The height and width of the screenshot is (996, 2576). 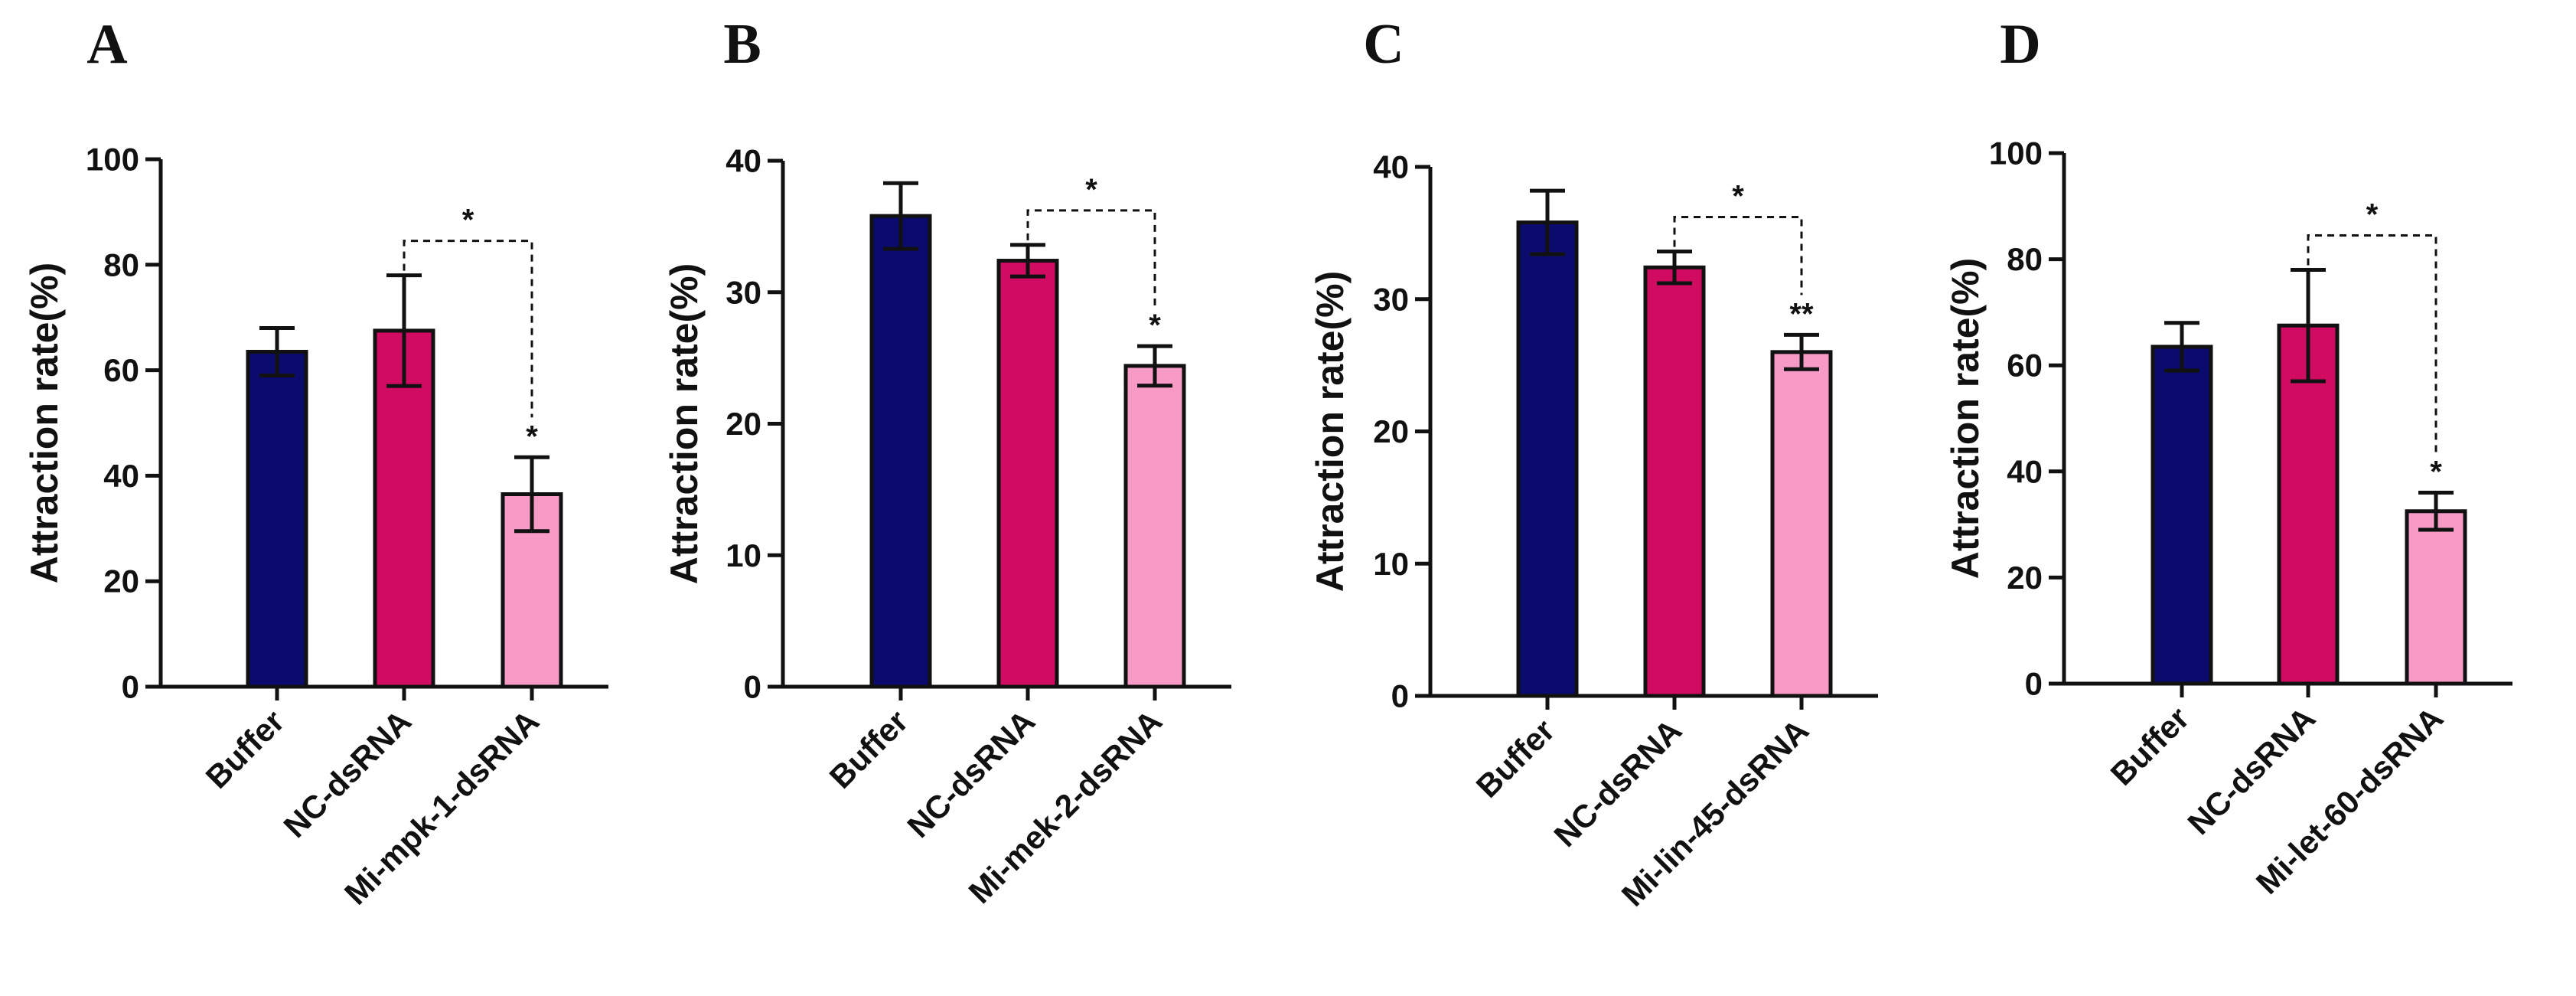 I want to click on panel-c-y-tick-label: 0, so click(x=1400, y=696).